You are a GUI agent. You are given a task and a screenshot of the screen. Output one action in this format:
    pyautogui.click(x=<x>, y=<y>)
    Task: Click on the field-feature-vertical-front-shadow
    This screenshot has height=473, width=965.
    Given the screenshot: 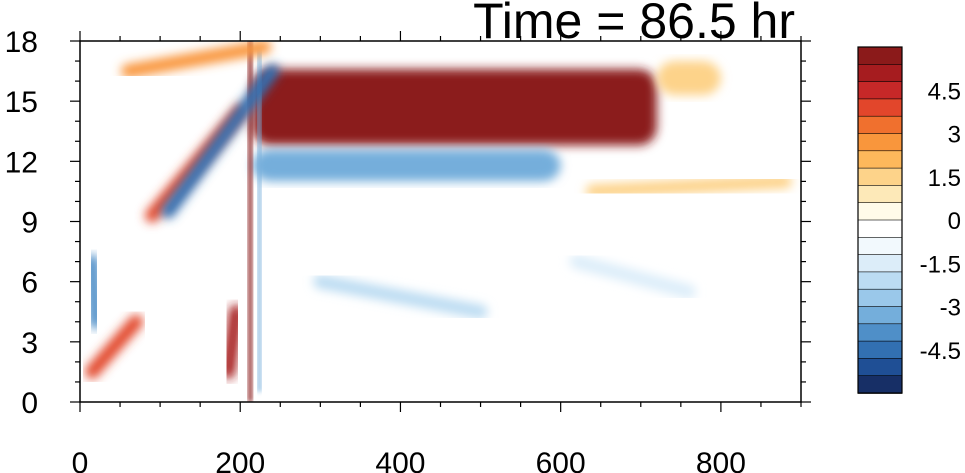 What is the action you would take?
    pyautogui.click(x=259, y=221)
    